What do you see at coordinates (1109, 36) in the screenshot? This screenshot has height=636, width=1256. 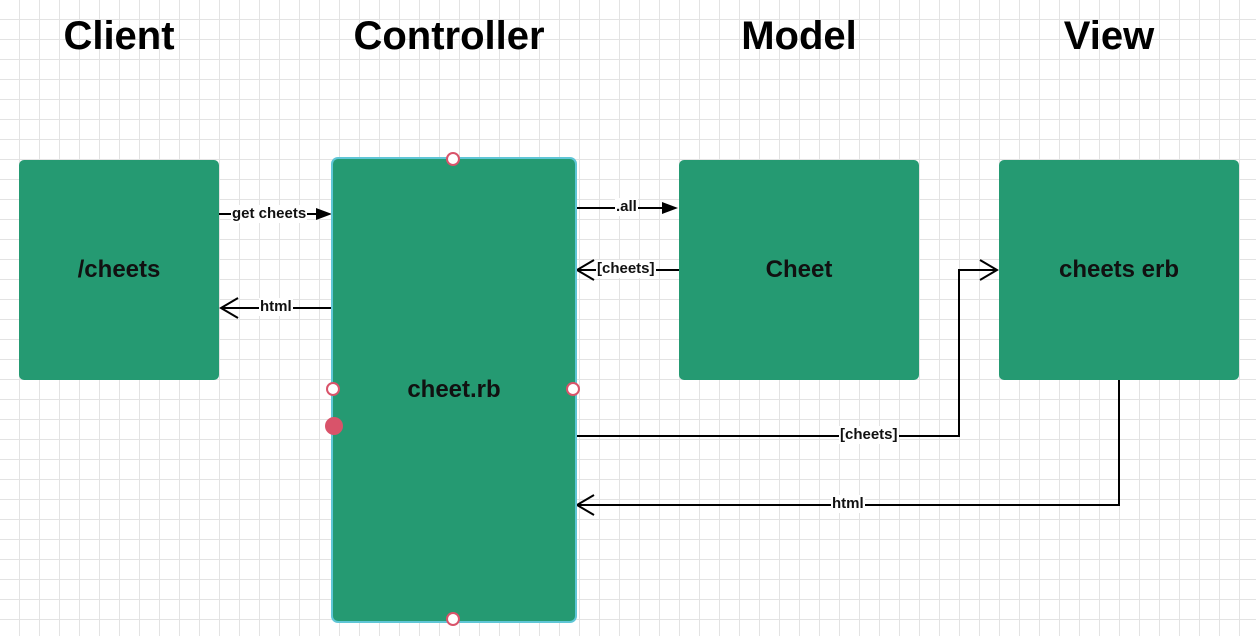 I see `lane-title-view: View` at bounding box center [1109, 36].